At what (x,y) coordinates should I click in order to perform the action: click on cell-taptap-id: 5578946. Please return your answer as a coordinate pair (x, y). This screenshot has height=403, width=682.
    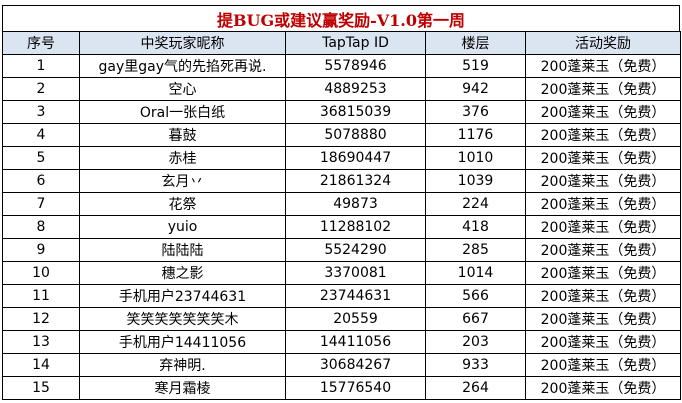
    Looking at the image, I should click on (355, 66).